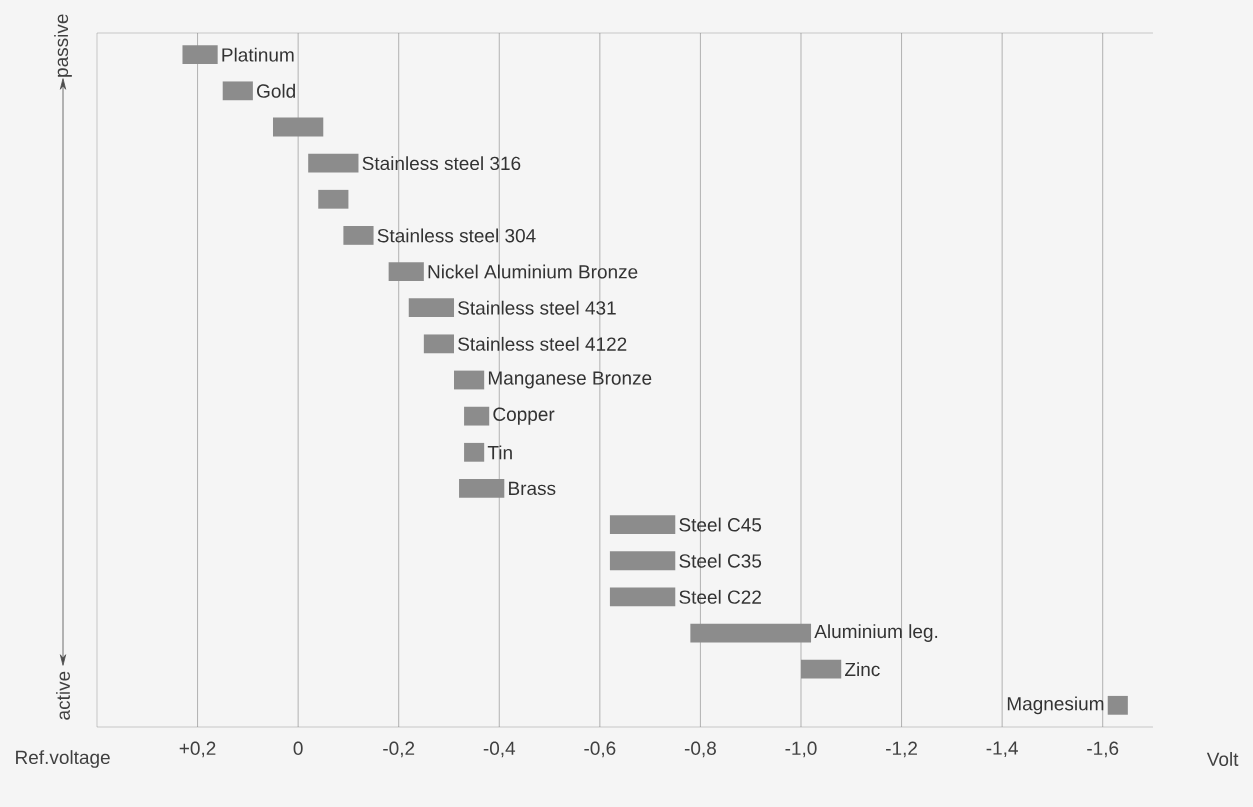 The image size is (1253, 807). I want to click on y-tick-label: Brass, so click(532, 488).